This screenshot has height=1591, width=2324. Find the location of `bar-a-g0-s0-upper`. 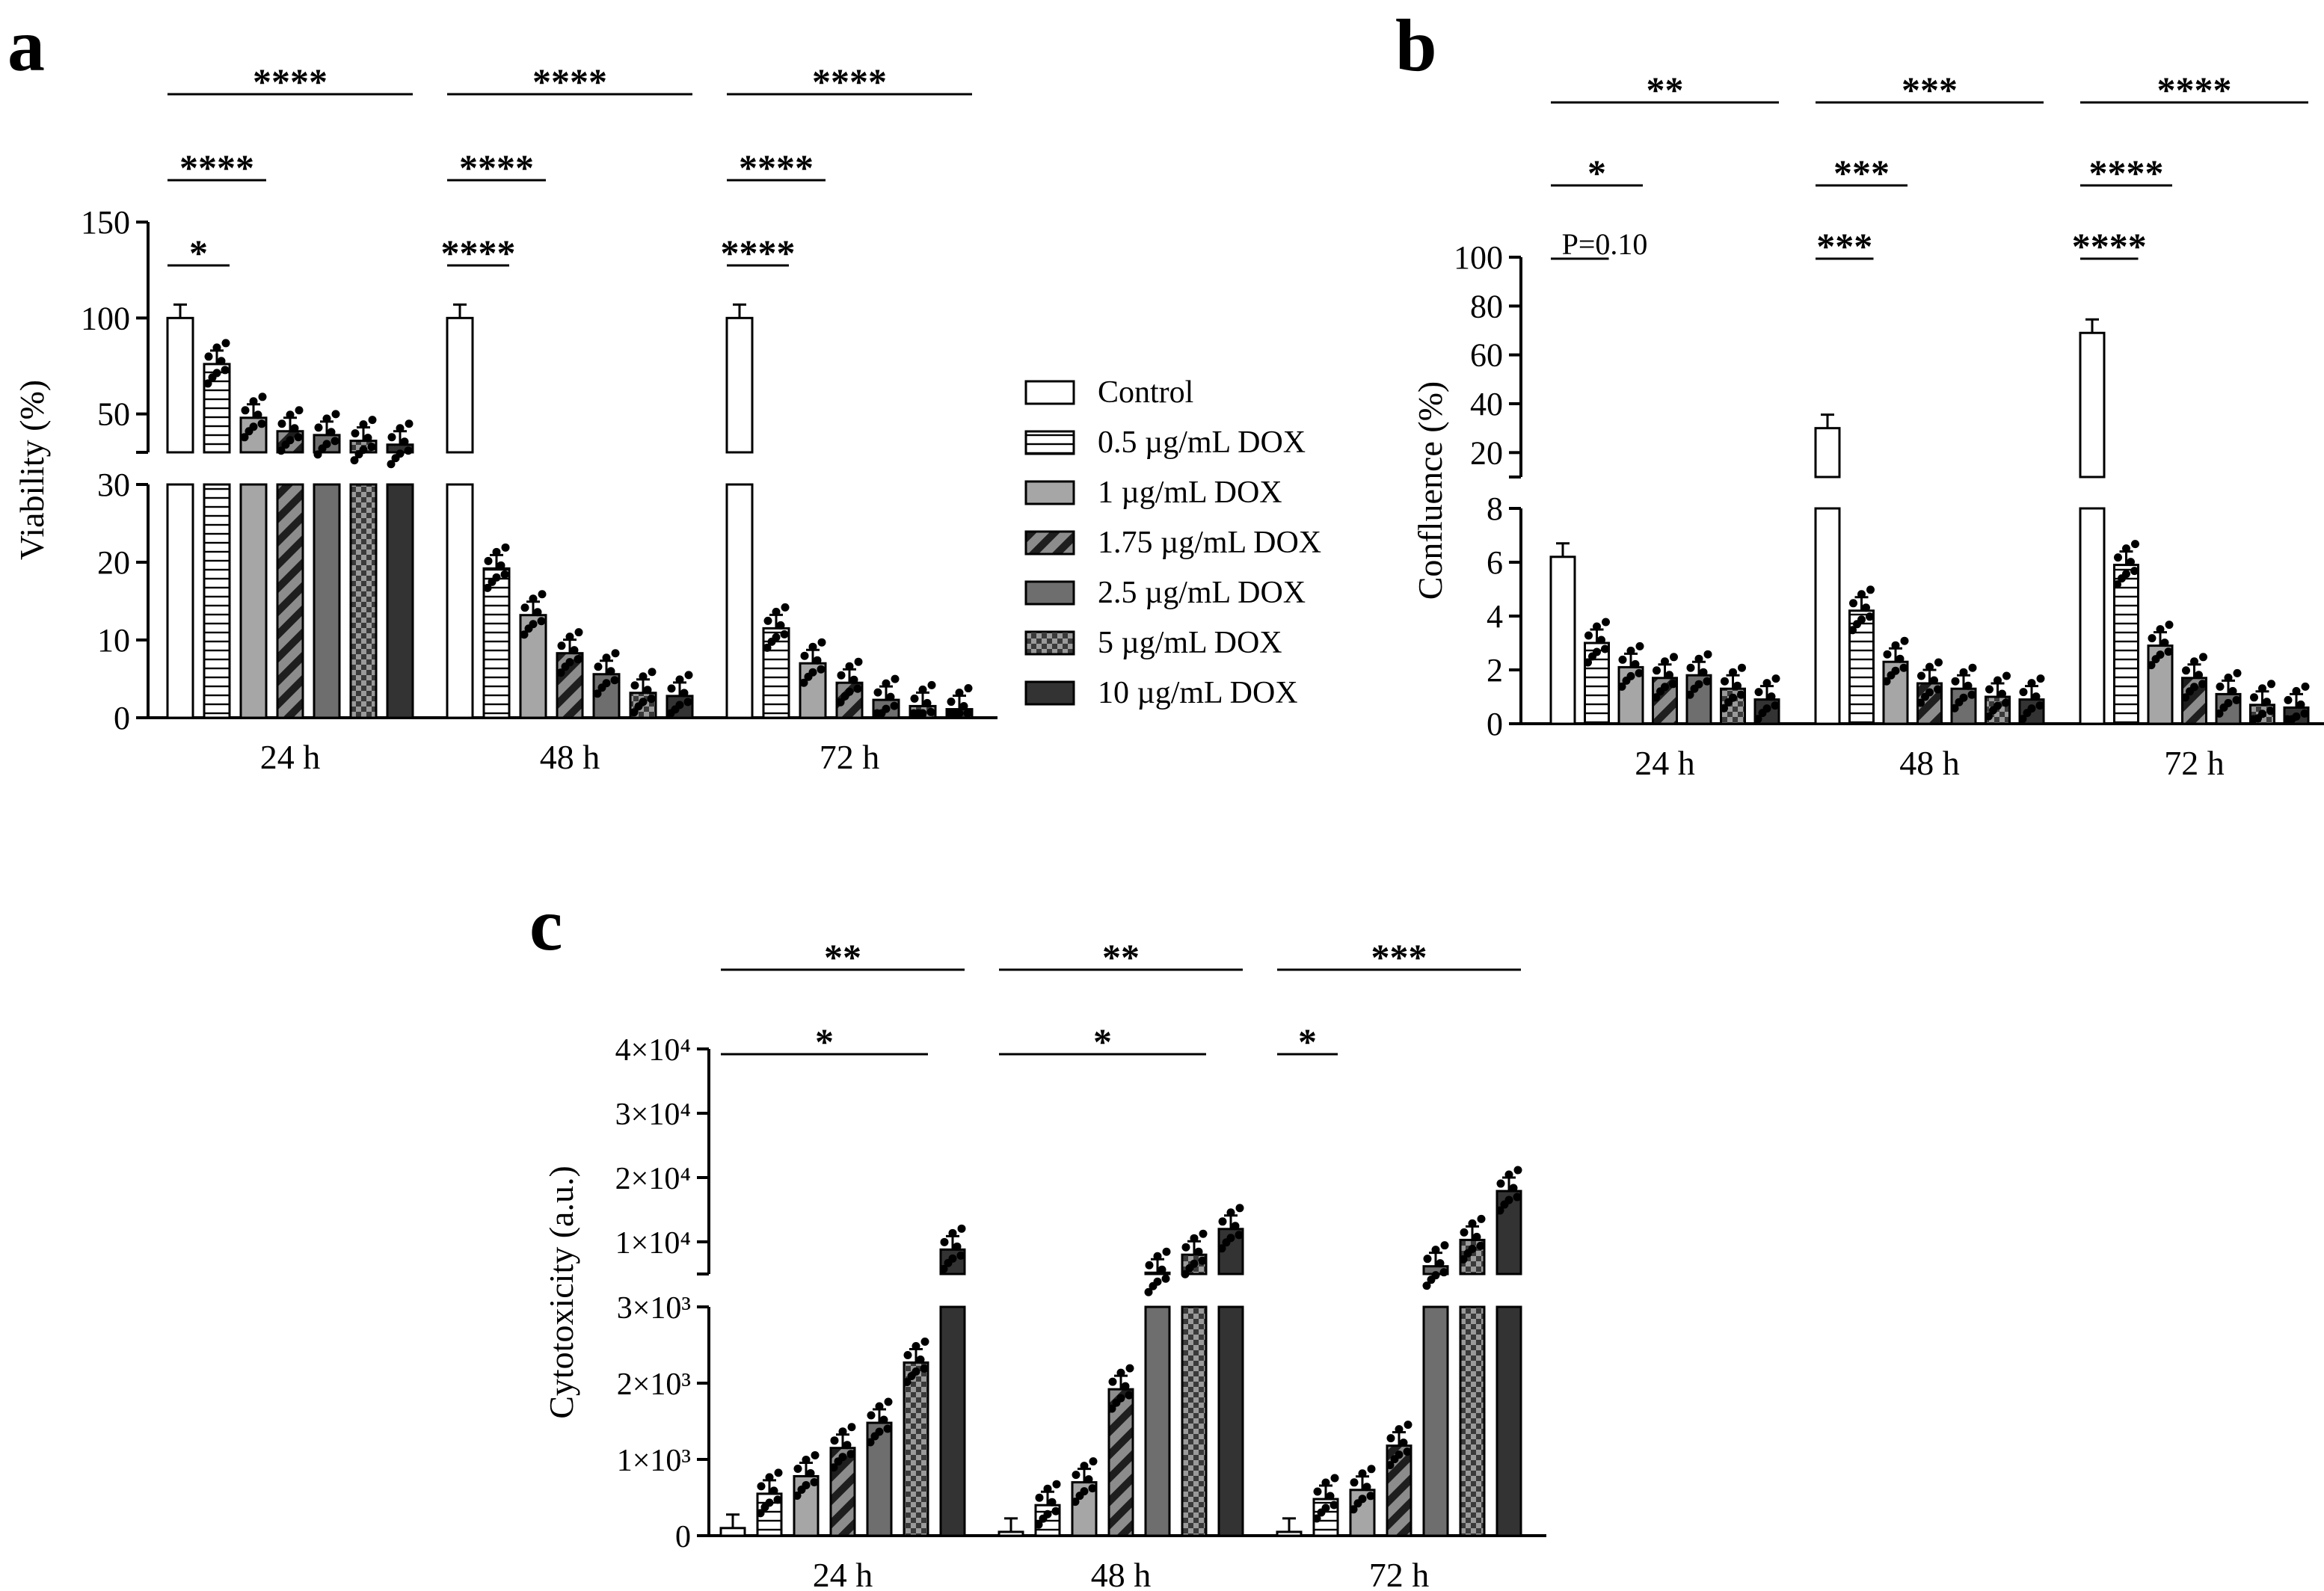

bar-a-g0-s0-upper is located at coordinates (180, 385).